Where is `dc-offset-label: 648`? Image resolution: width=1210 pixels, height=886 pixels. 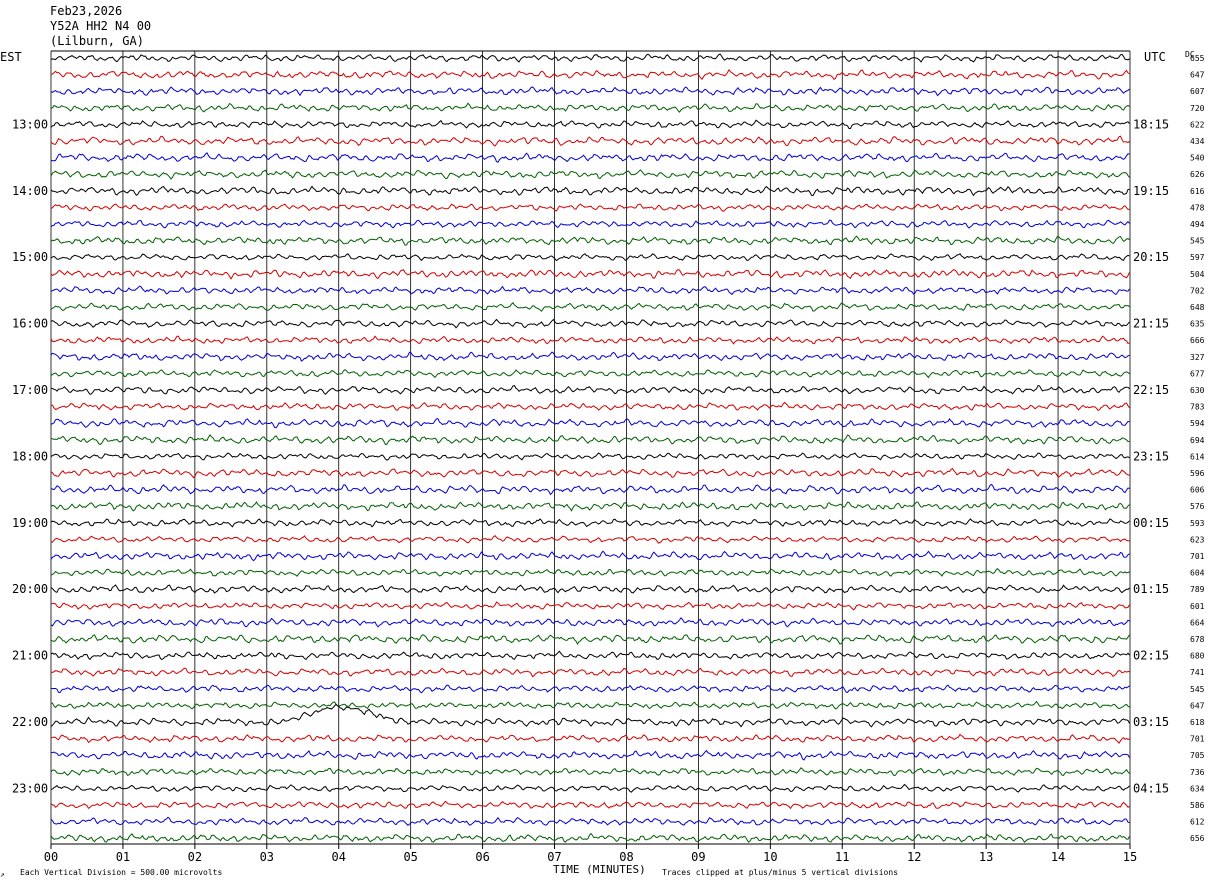 dc-offset-label: 648 is located at coordinates (1197, 307).